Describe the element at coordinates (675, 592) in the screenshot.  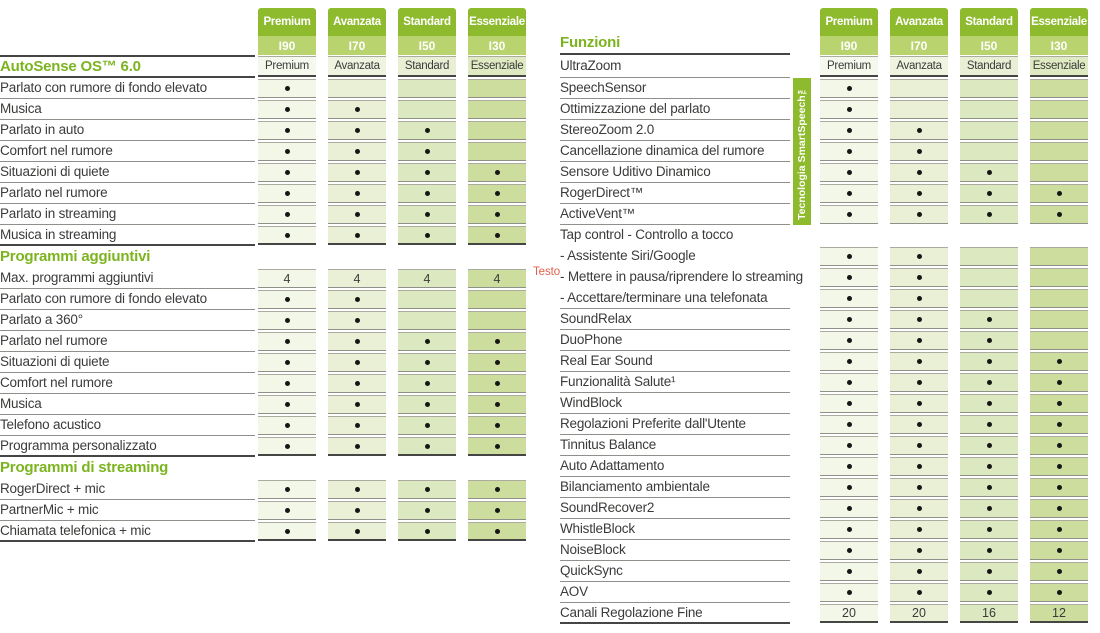
I see `feature-label: AOV` at that location.